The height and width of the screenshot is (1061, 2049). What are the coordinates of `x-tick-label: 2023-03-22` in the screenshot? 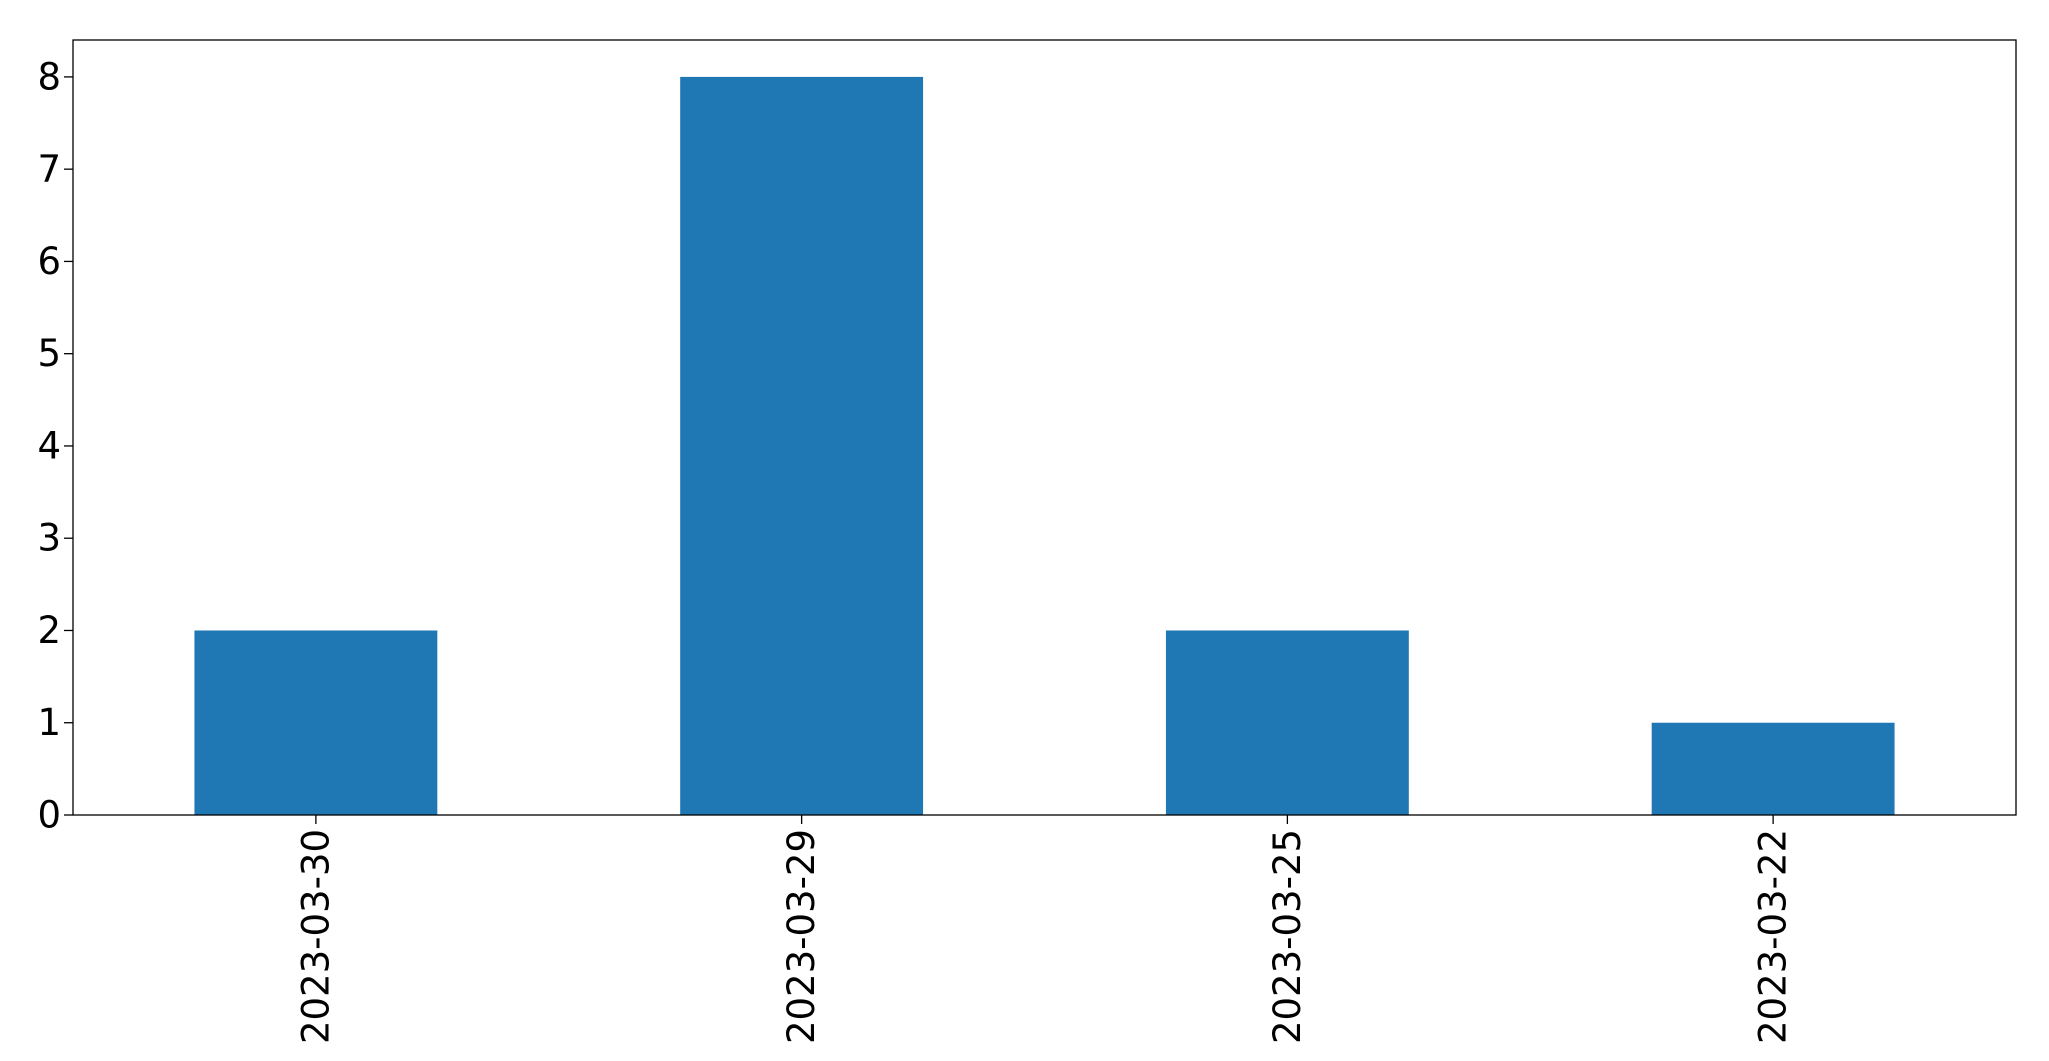 It's located at (1773, 936).